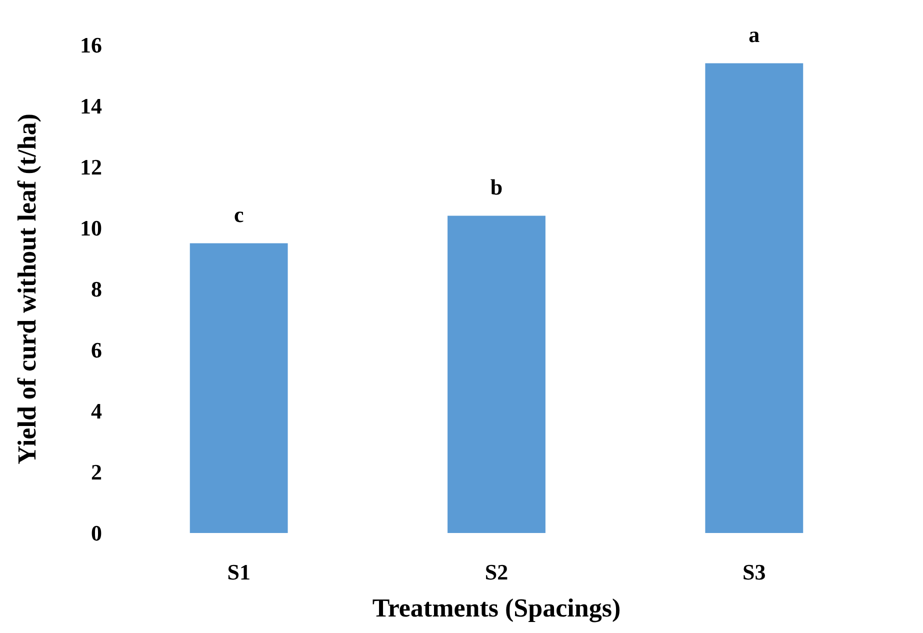  What do you see at coordinates (91, 45) in the screenshot?
I see `y-tick-label: 16` at bounding box center [91, 45].